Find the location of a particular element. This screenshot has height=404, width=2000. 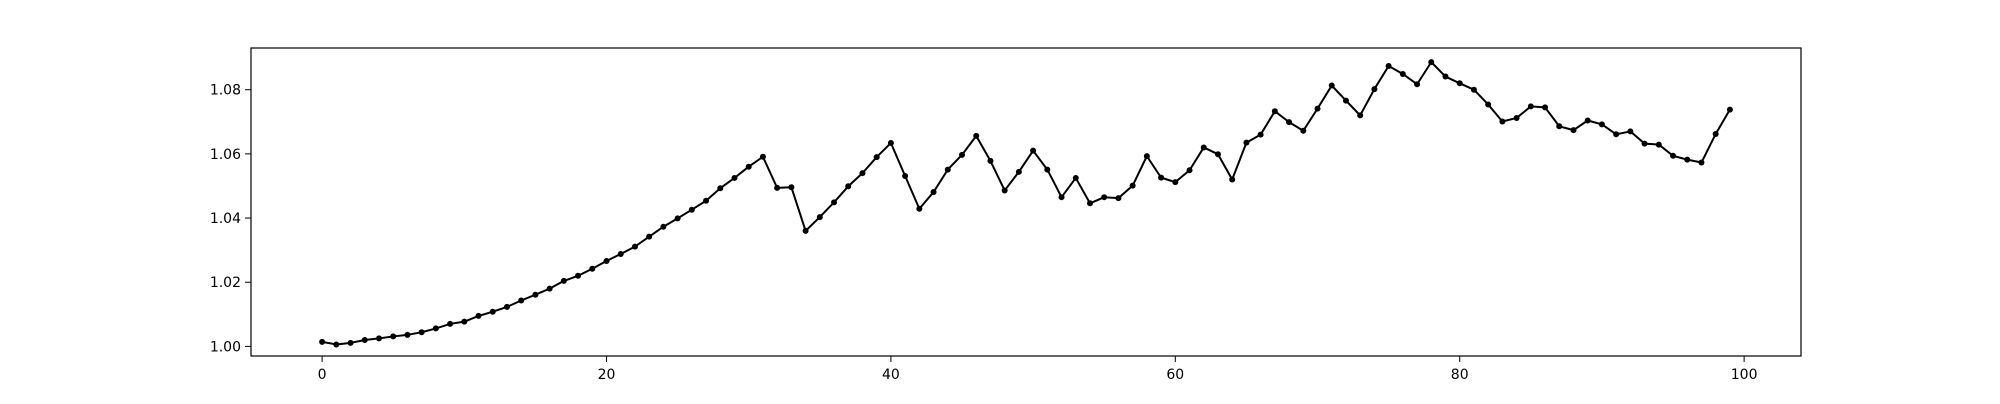

y-tick-label: 1.08 is located at coordinates (225, 91).